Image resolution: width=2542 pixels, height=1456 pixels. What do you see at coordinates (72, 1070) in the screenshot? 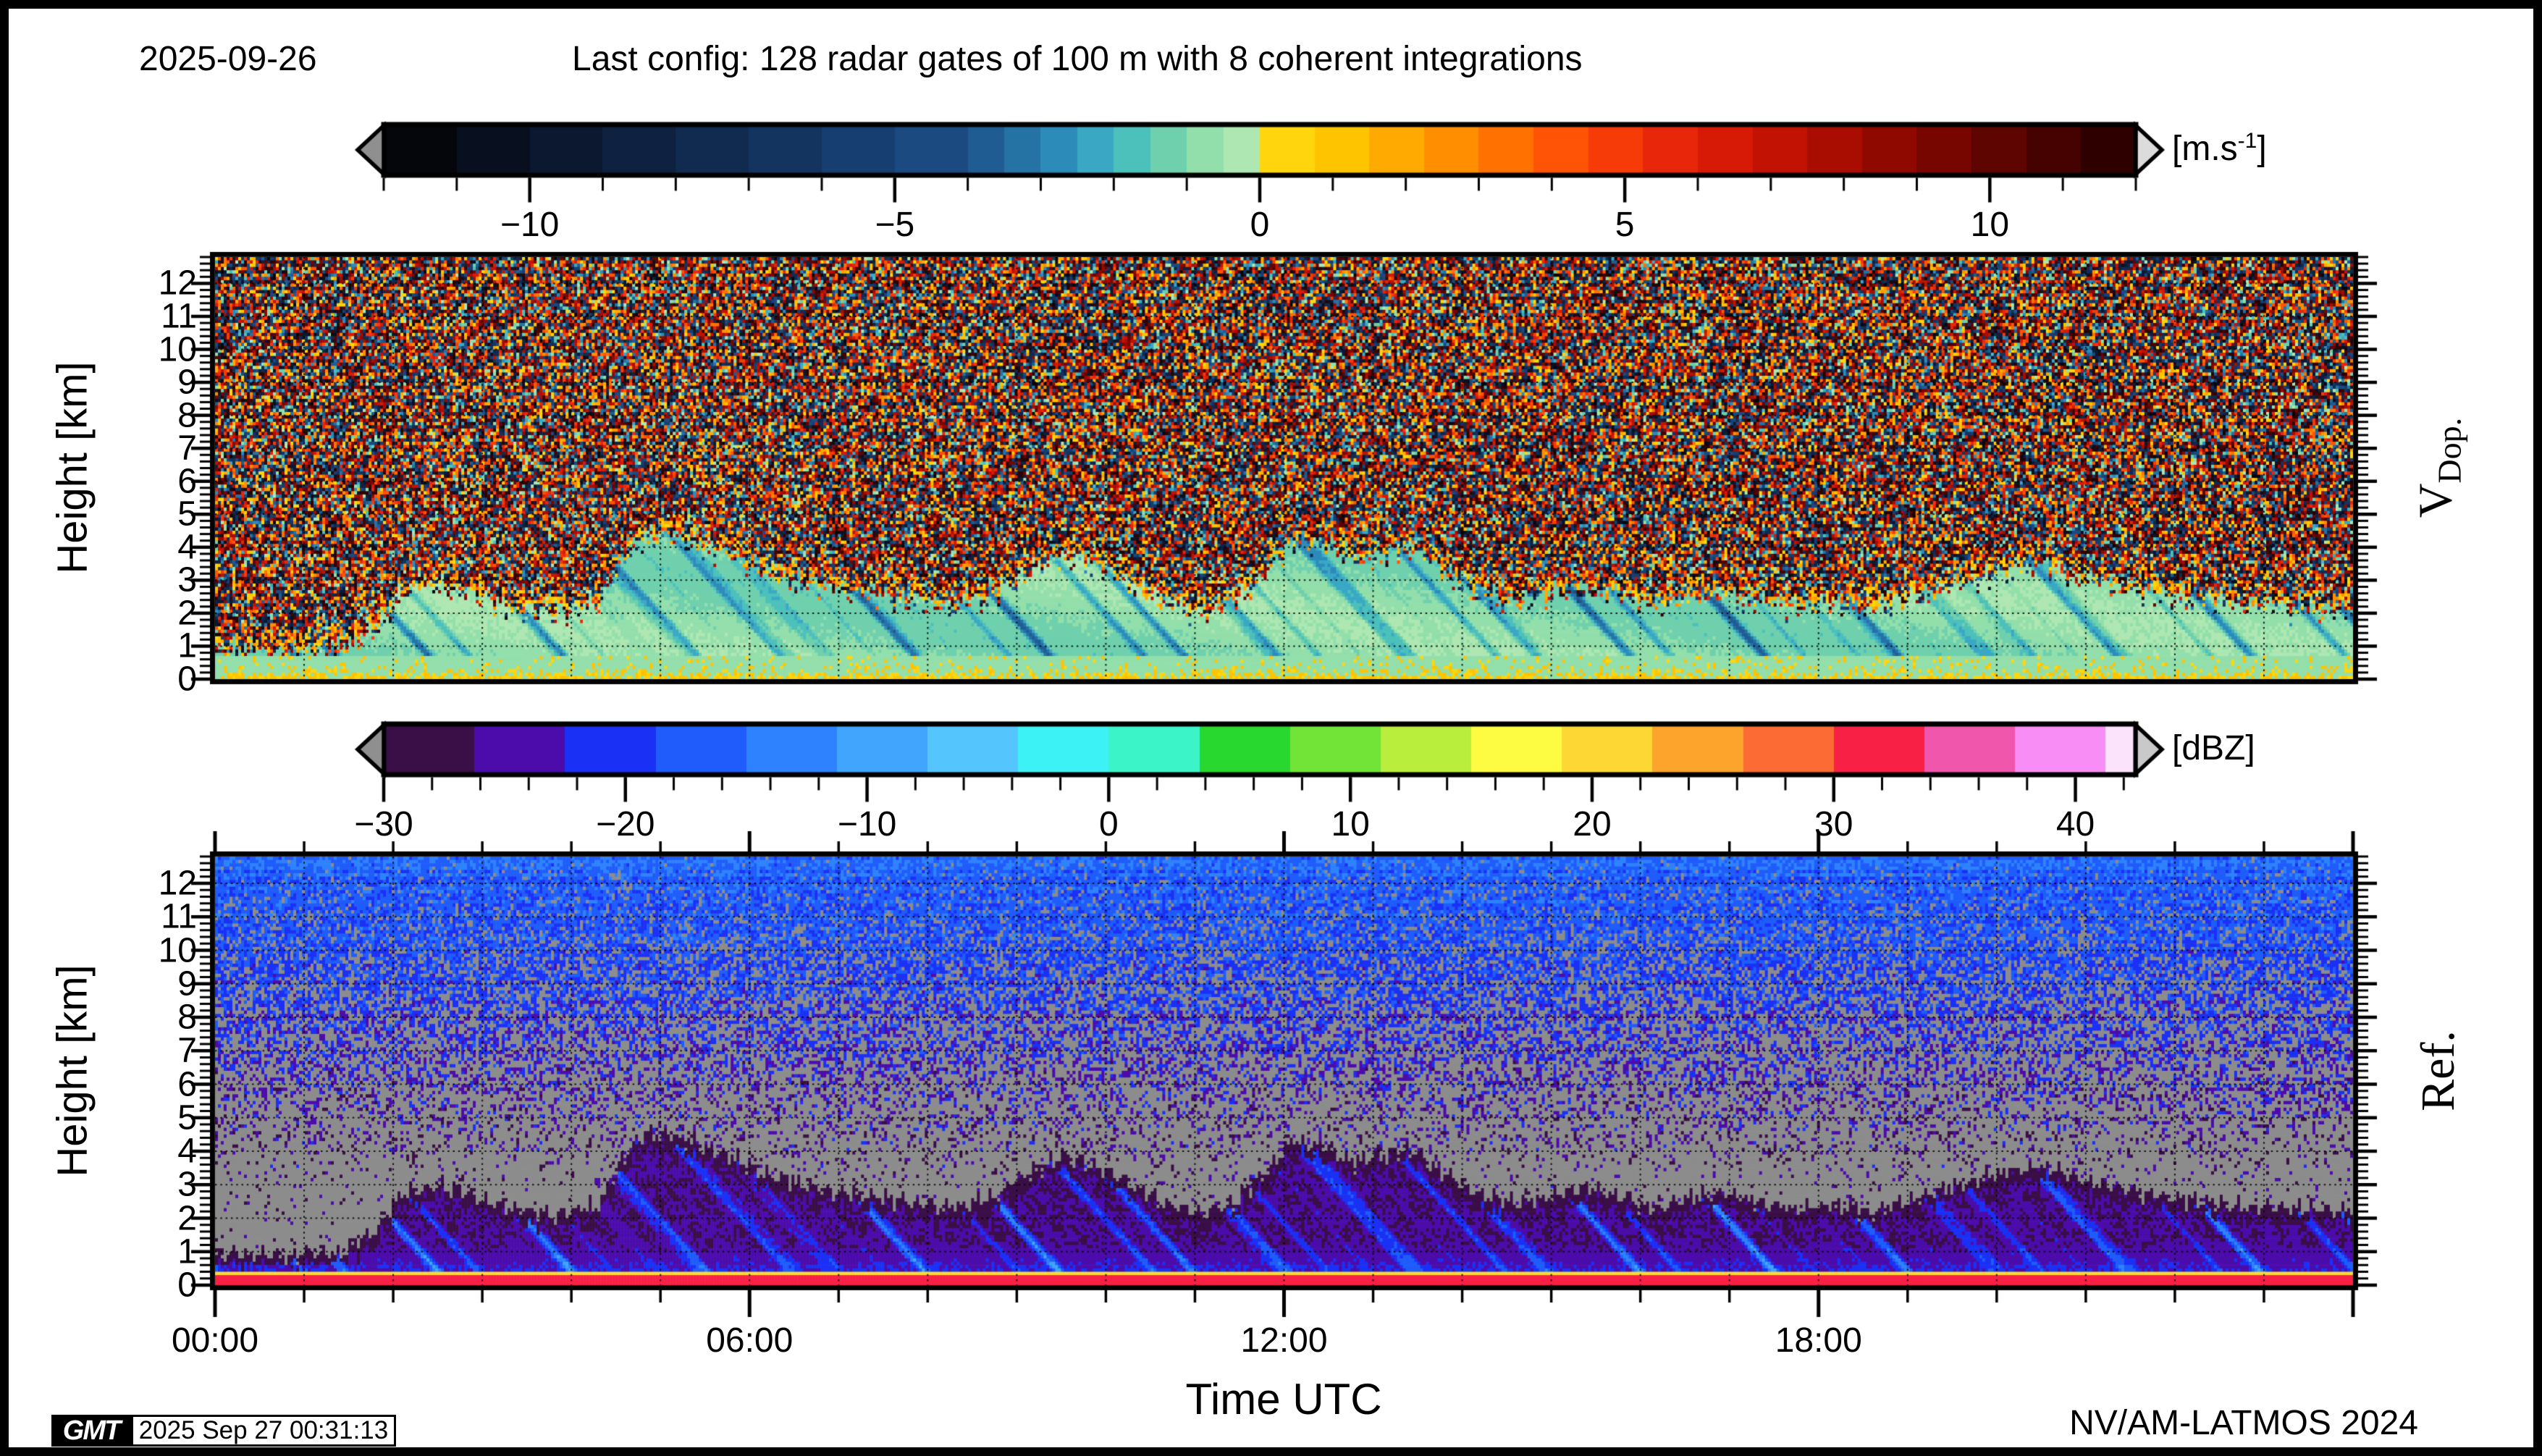
I see `height-axis-label-bottom: Height [km]` at bounding box center [72, 1070].